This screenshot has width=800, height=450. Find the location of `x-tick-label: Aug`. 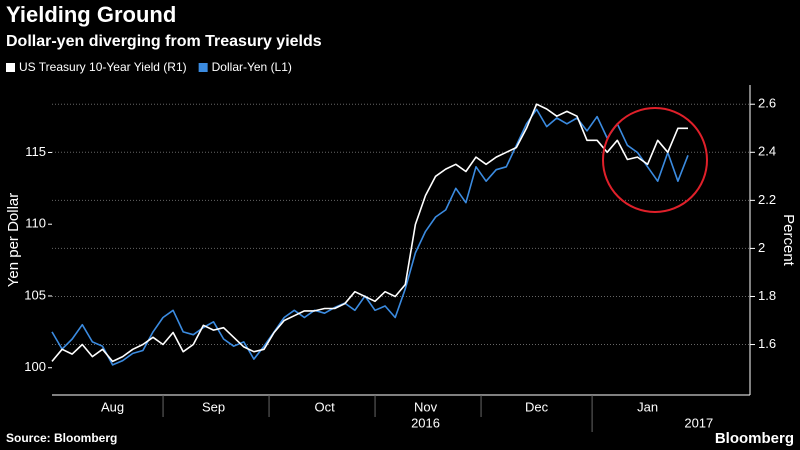

x-tick-label: Aug is located at coordinates (112, 406).